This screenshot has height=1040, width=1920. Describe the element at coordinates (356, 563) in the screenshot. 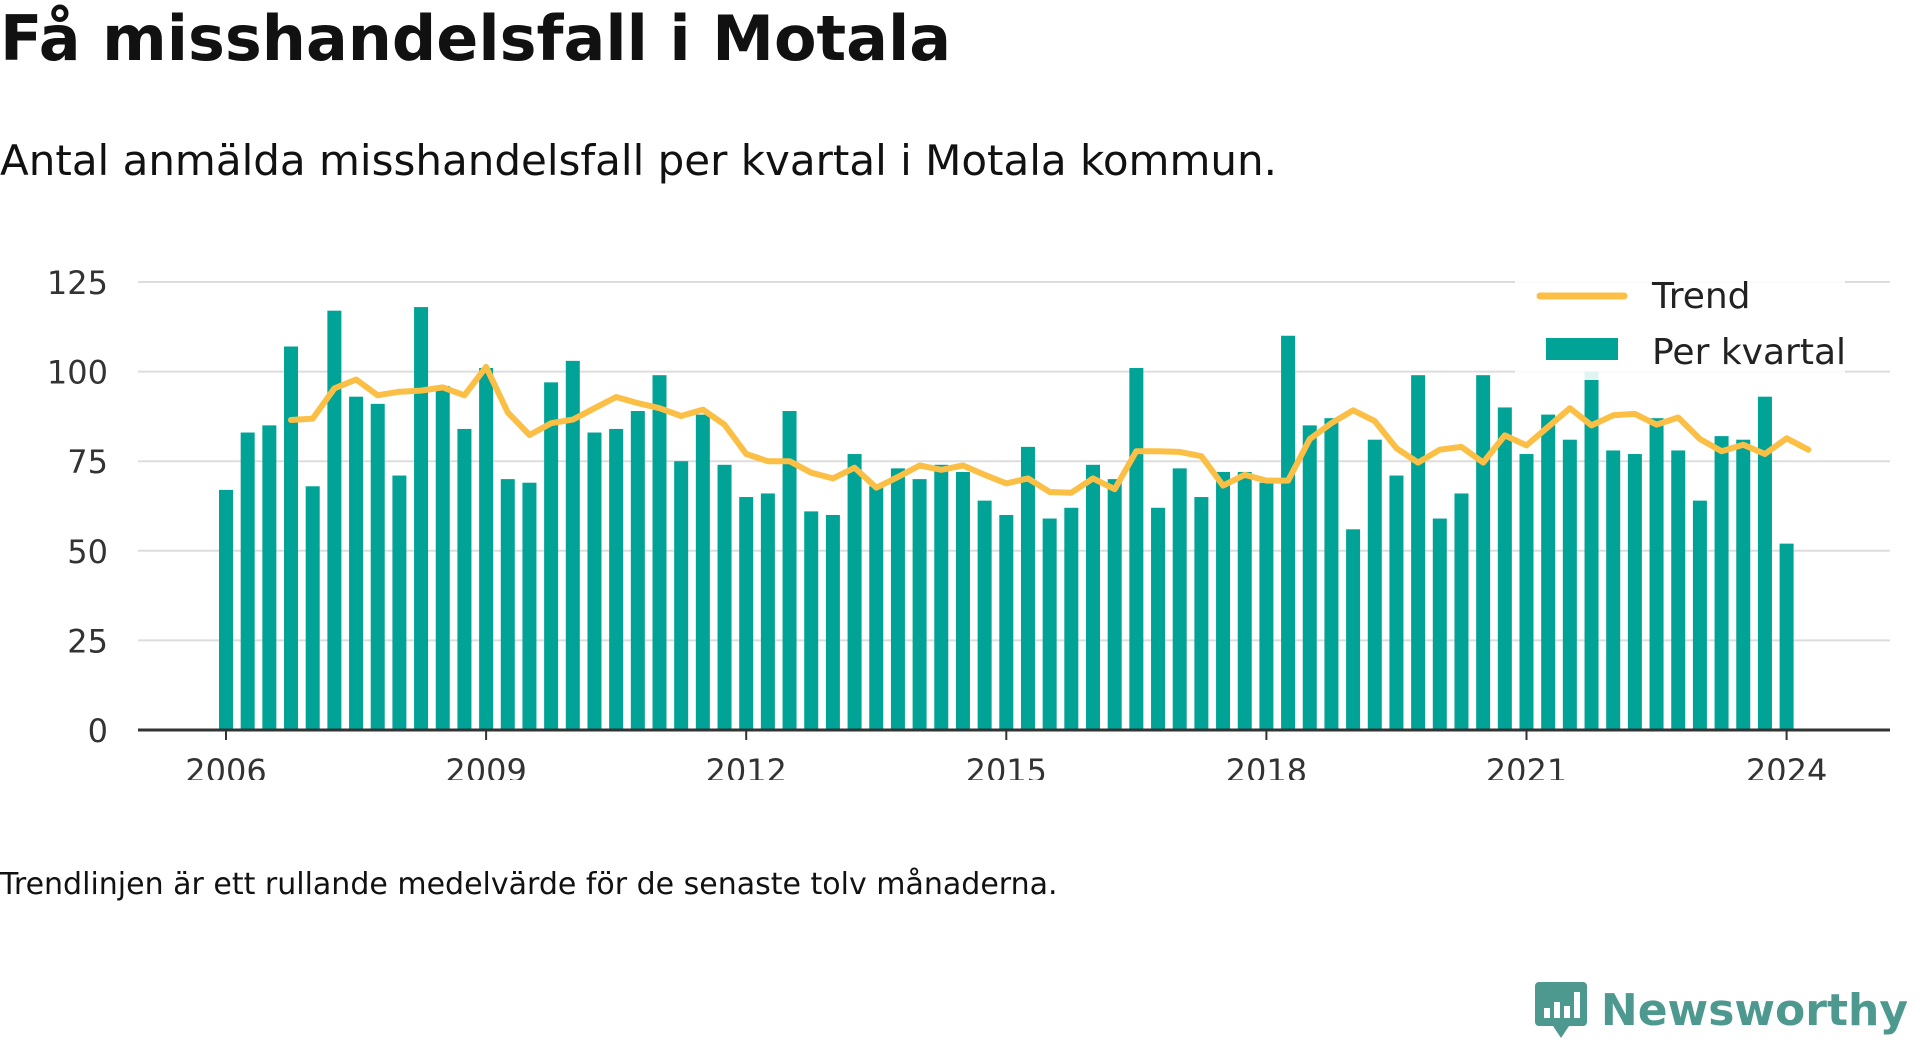

I see `bar-2007-Q3` at that location.